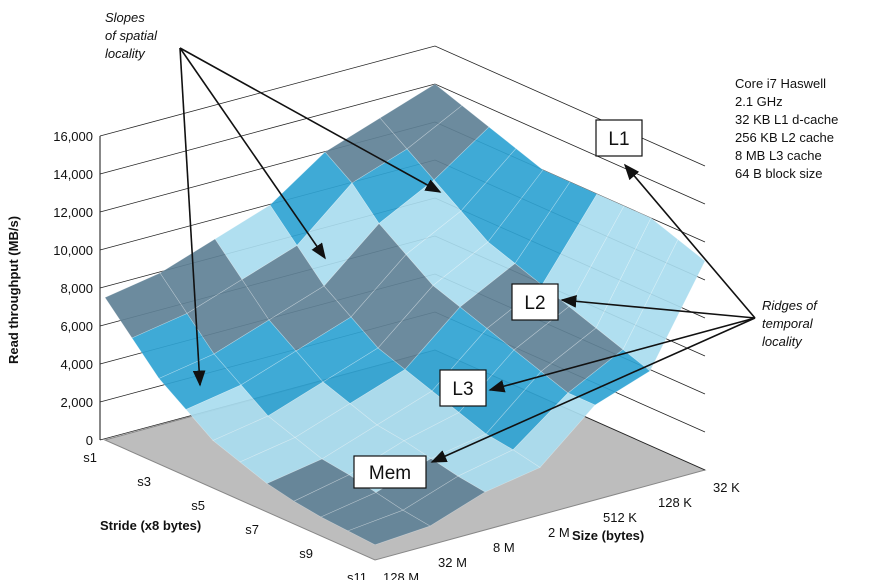 This screenshot has width=888, height=585. Describe the element at coordinates (76, 402) in the screenshot. I see `y-tick-label: 2,000` at that location.